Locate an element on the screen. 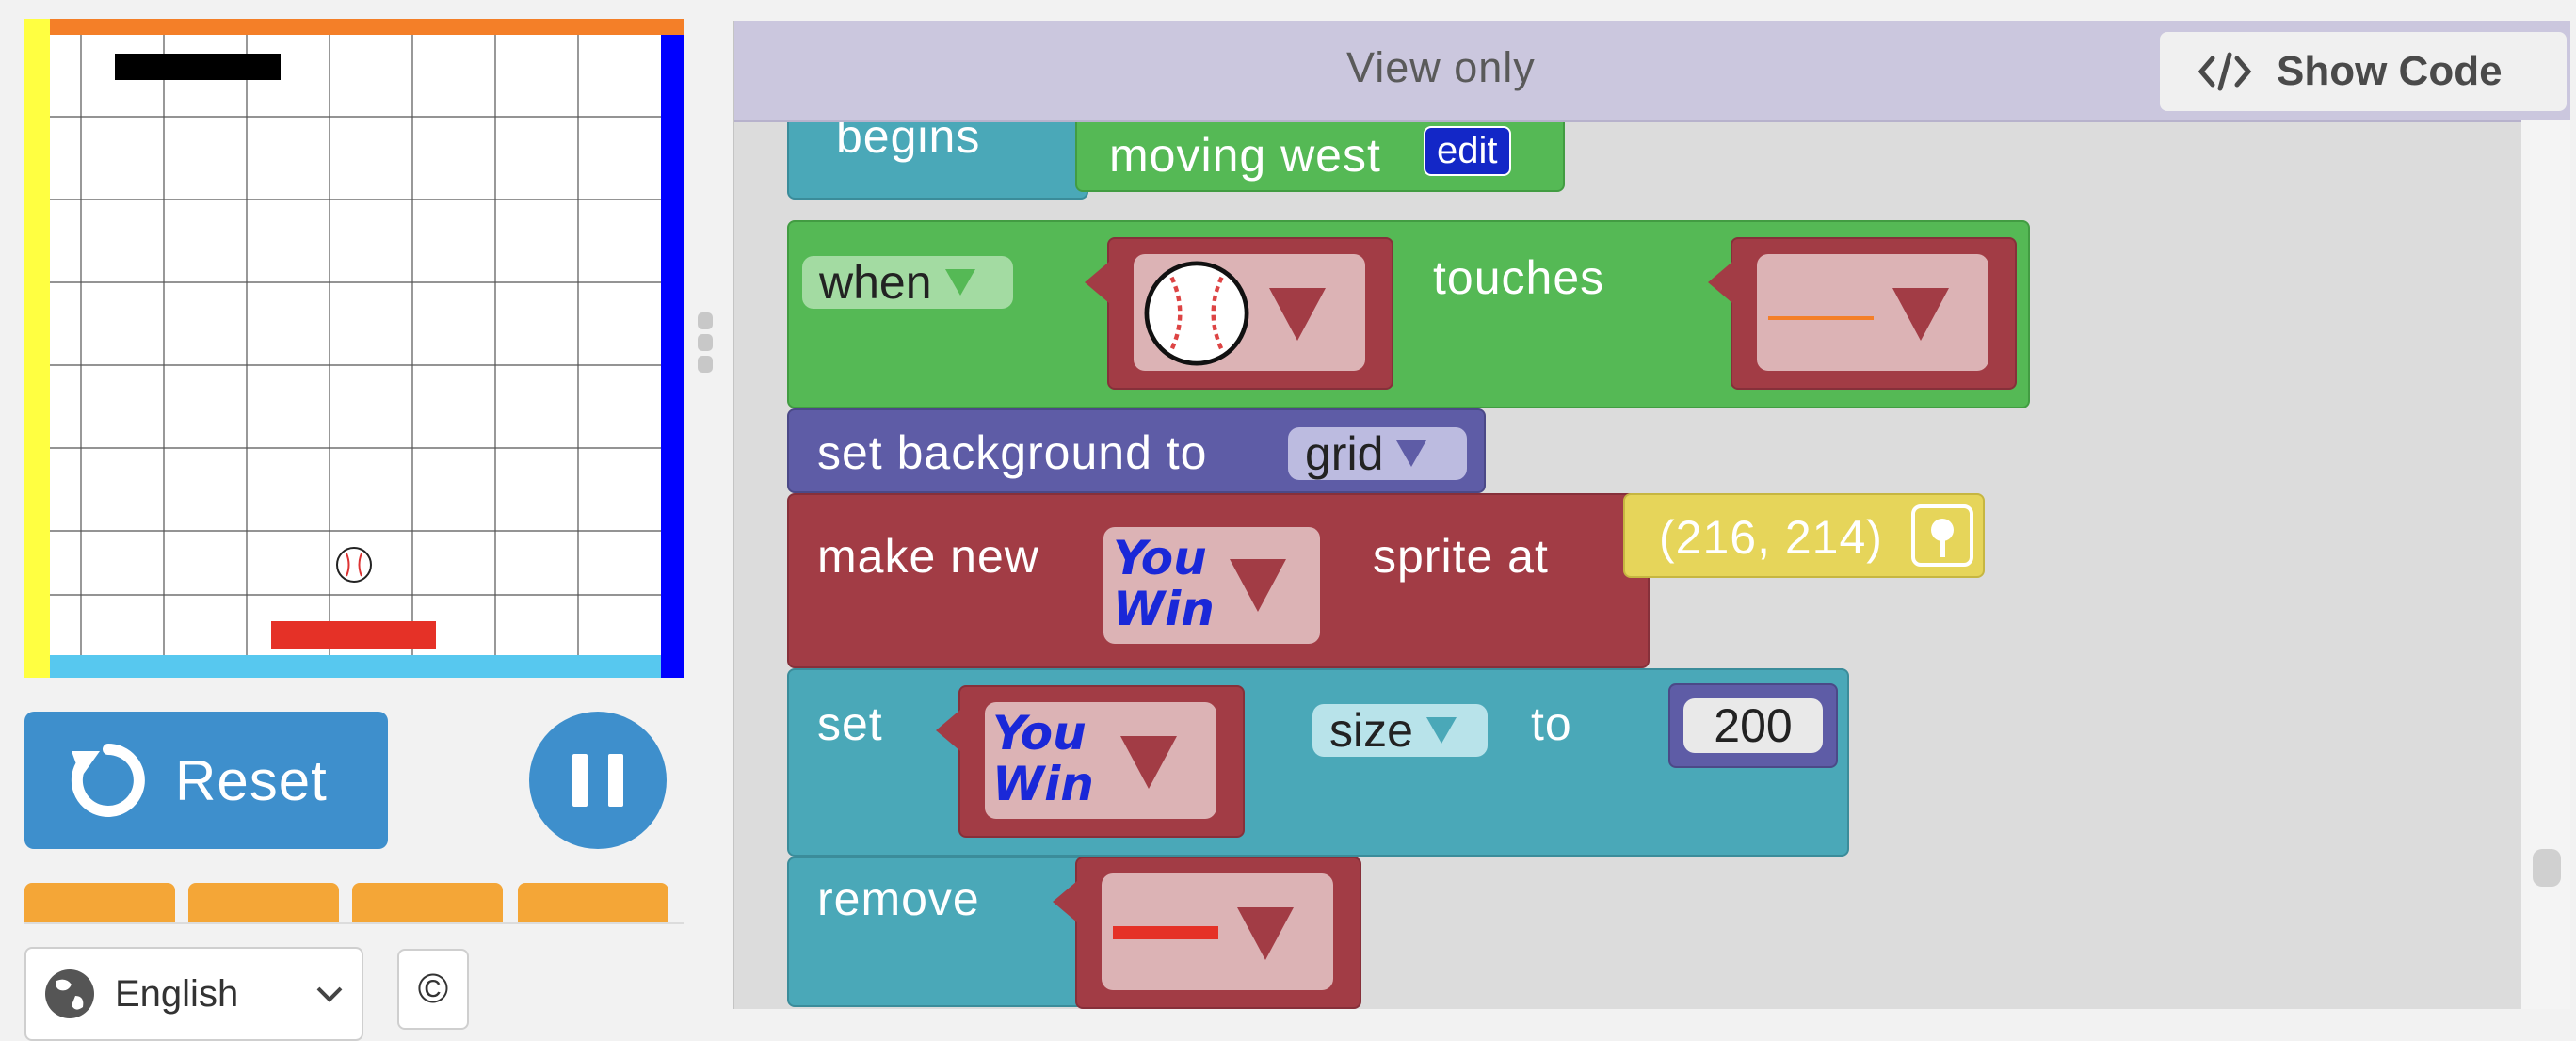 This screenshot has height=1041, width=2576. set-label: set is located at coordinates (850, 723).